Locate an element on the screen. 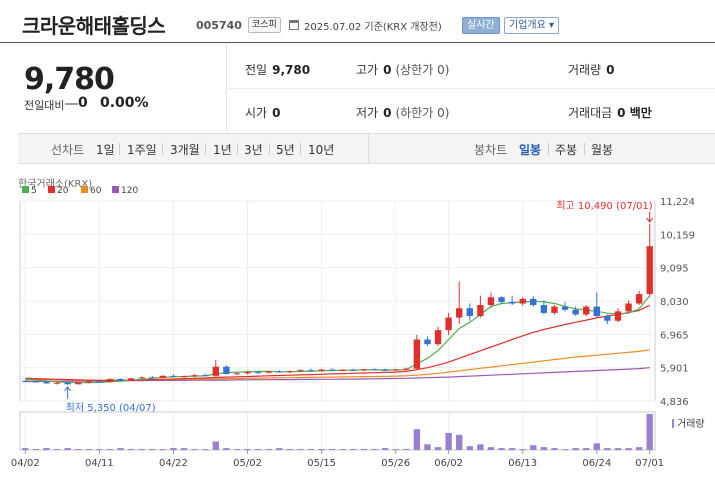 This screenshot has height=502, width=715. x-tick-label: 04/11 is located at coordinates (99, 463).